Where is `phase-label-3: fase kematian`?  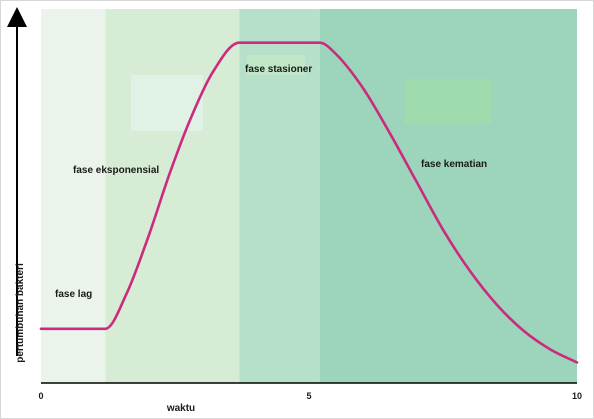
phase-label-3: fase kematian is located at coordinates (454, 164).